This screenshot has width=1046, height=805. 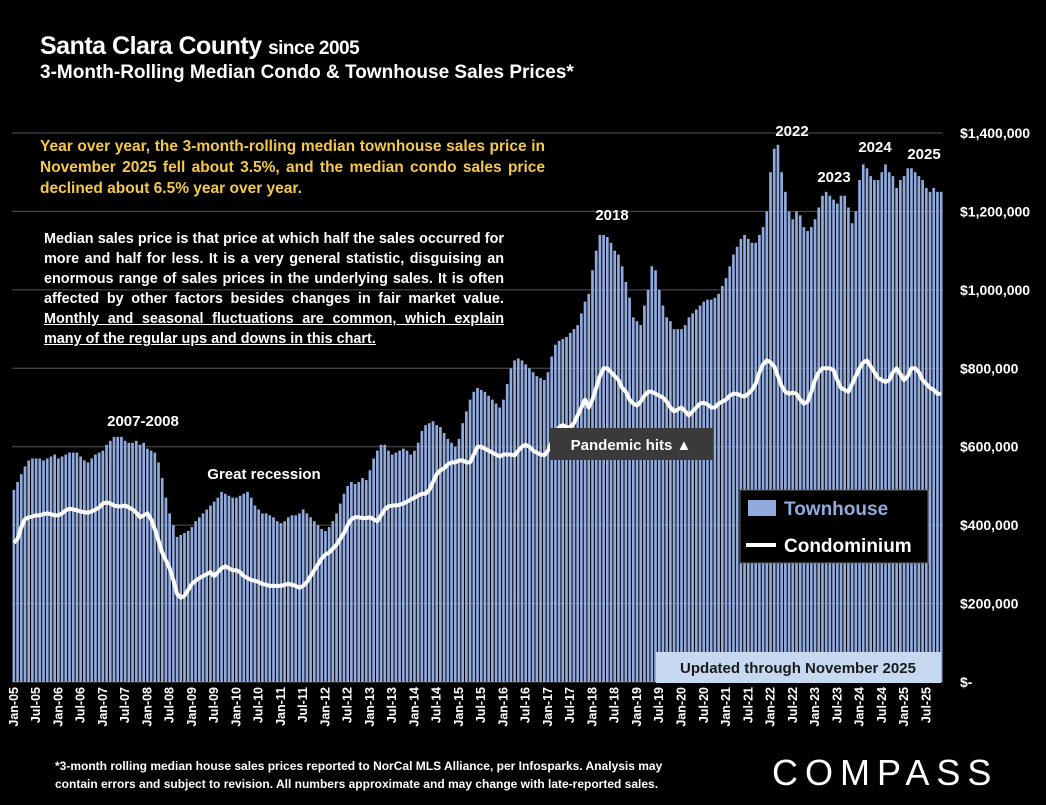 I want to click on x-tick-label: Jan-25, so click(x=904, y=707).